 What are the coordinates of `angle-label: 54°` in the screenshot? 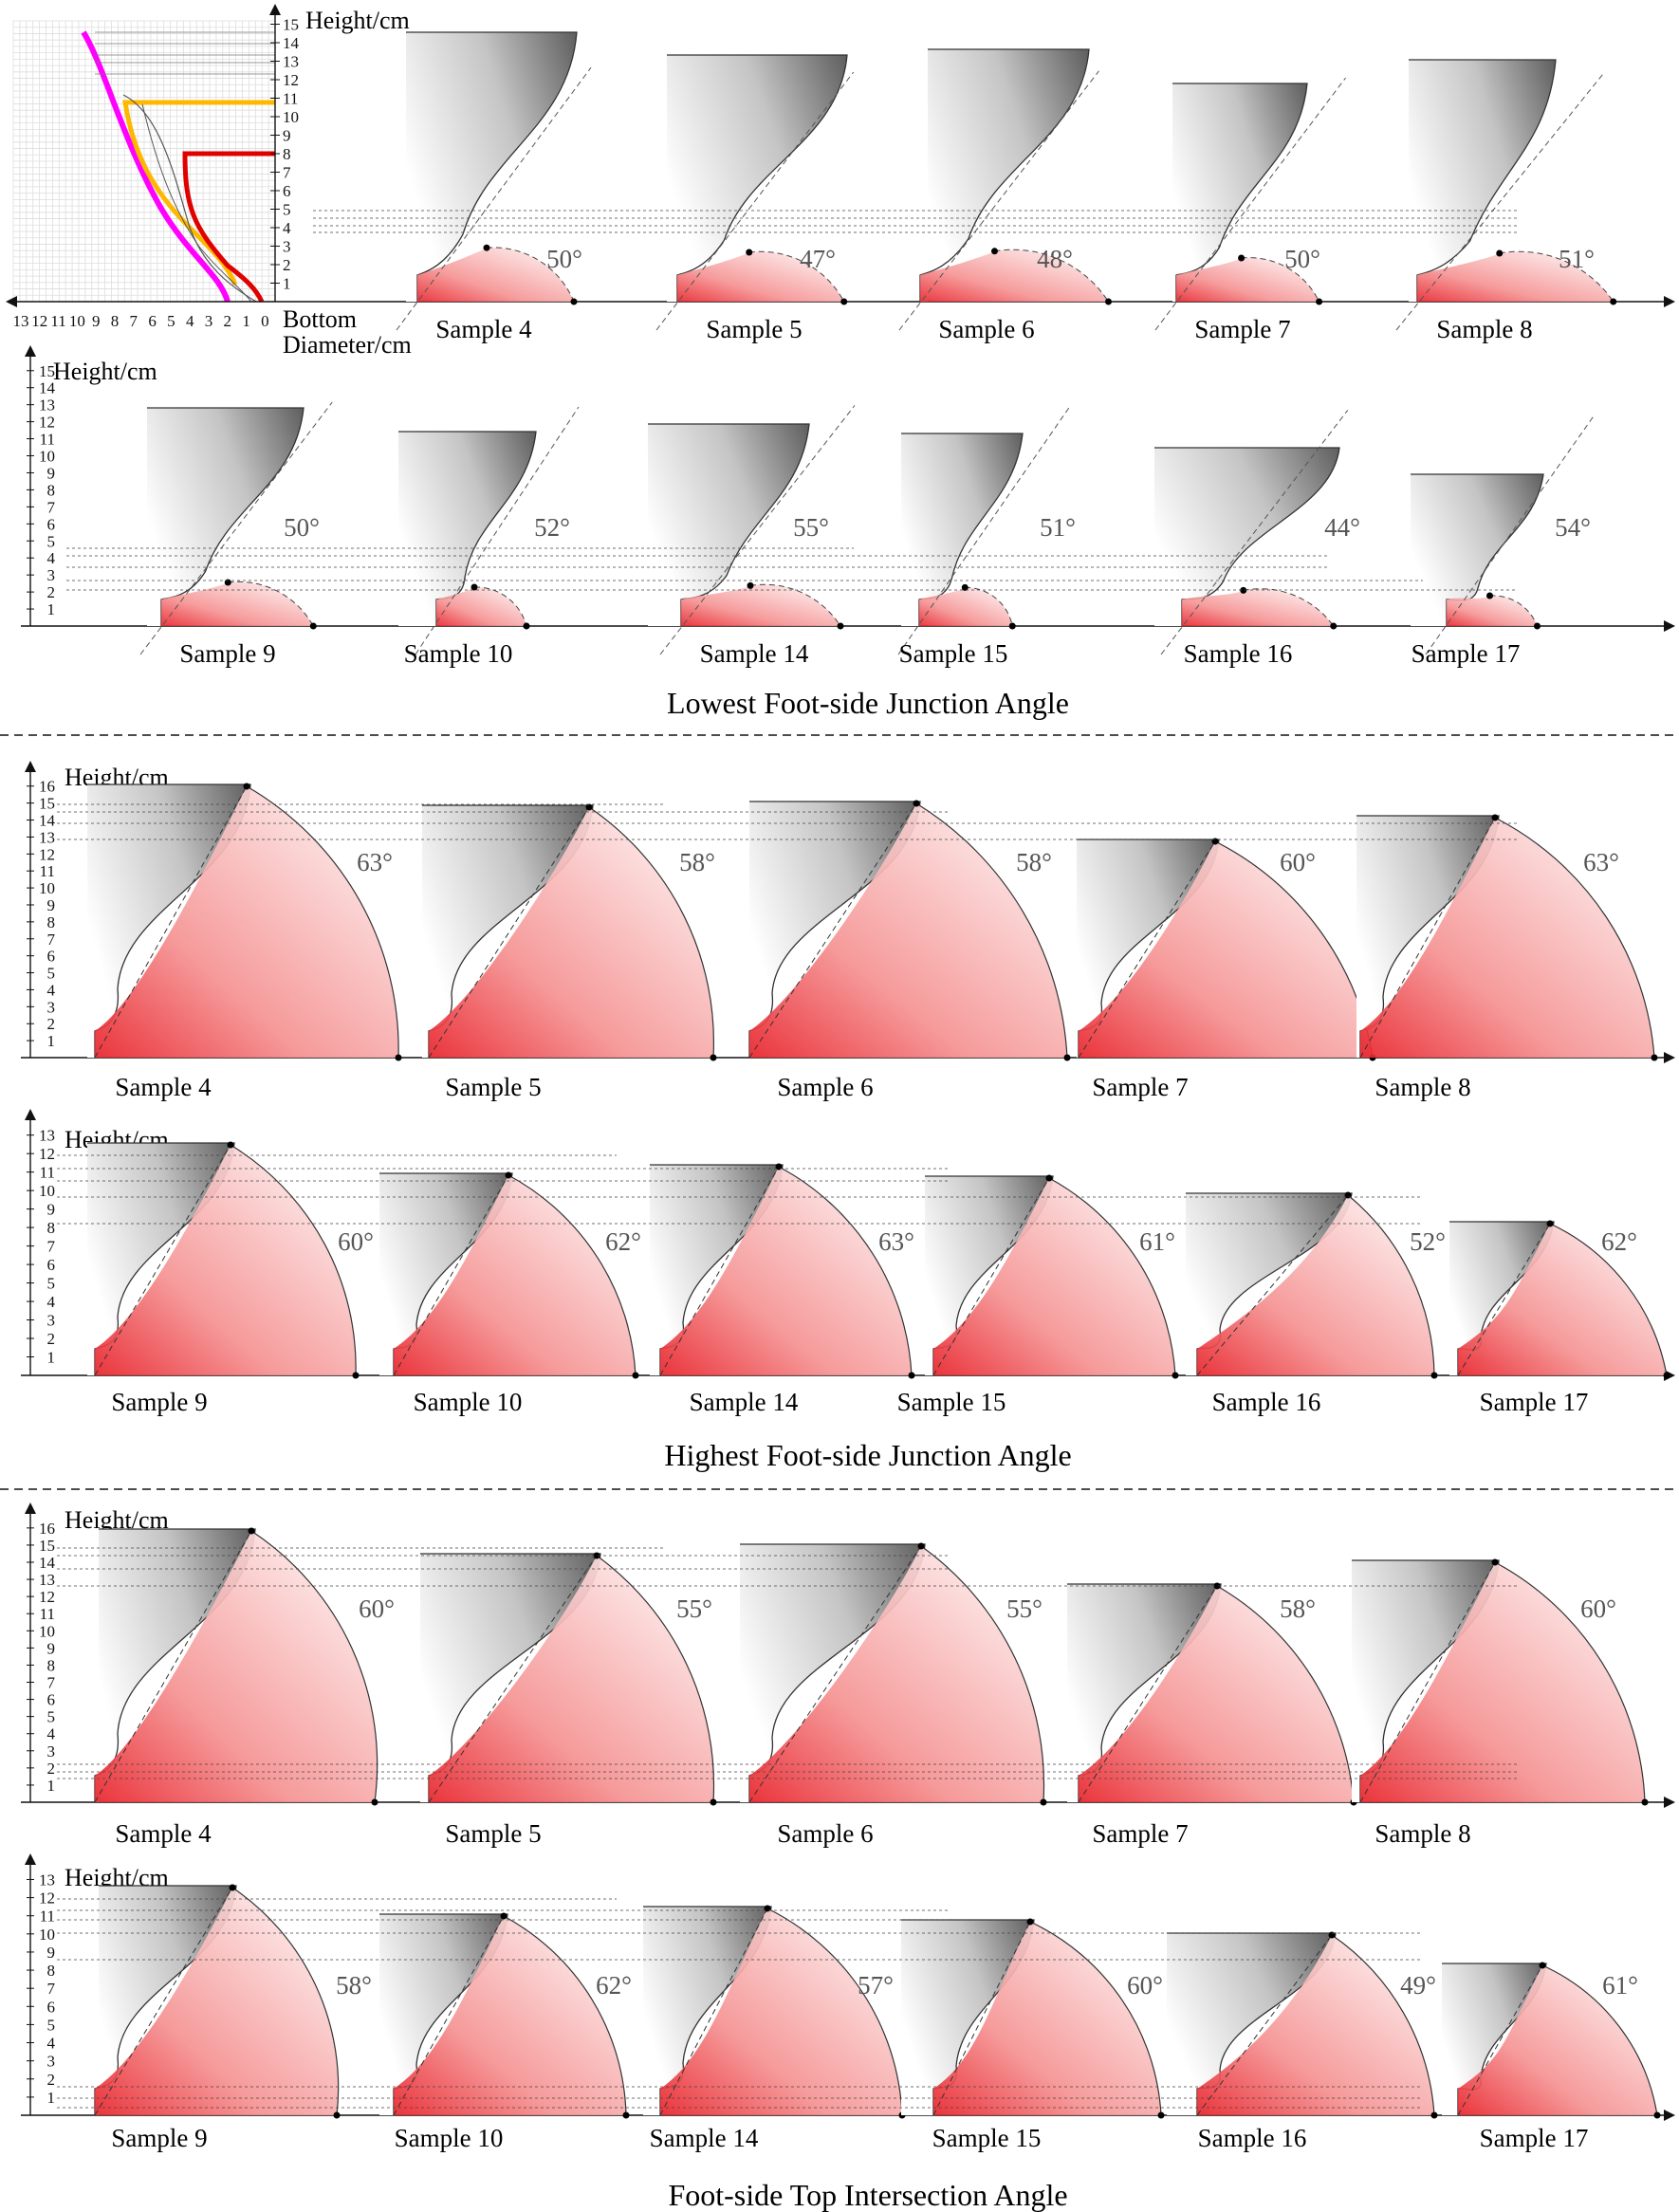 It's located at (1573, 527).